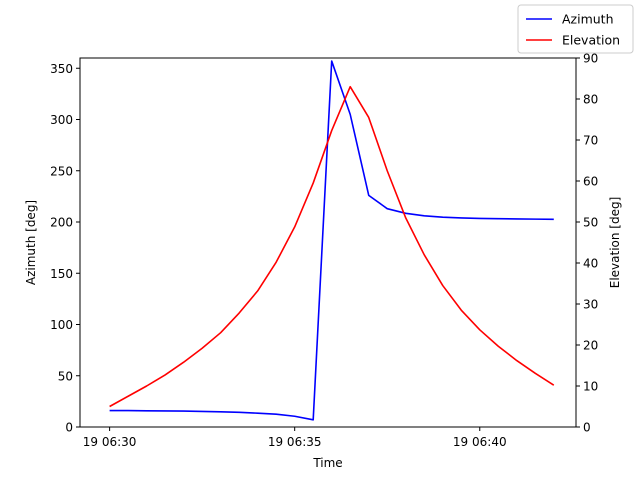 The width and height of the screenshot is (640, 484). I want to click on y-right-tick-label: 80, so click(590, 100).